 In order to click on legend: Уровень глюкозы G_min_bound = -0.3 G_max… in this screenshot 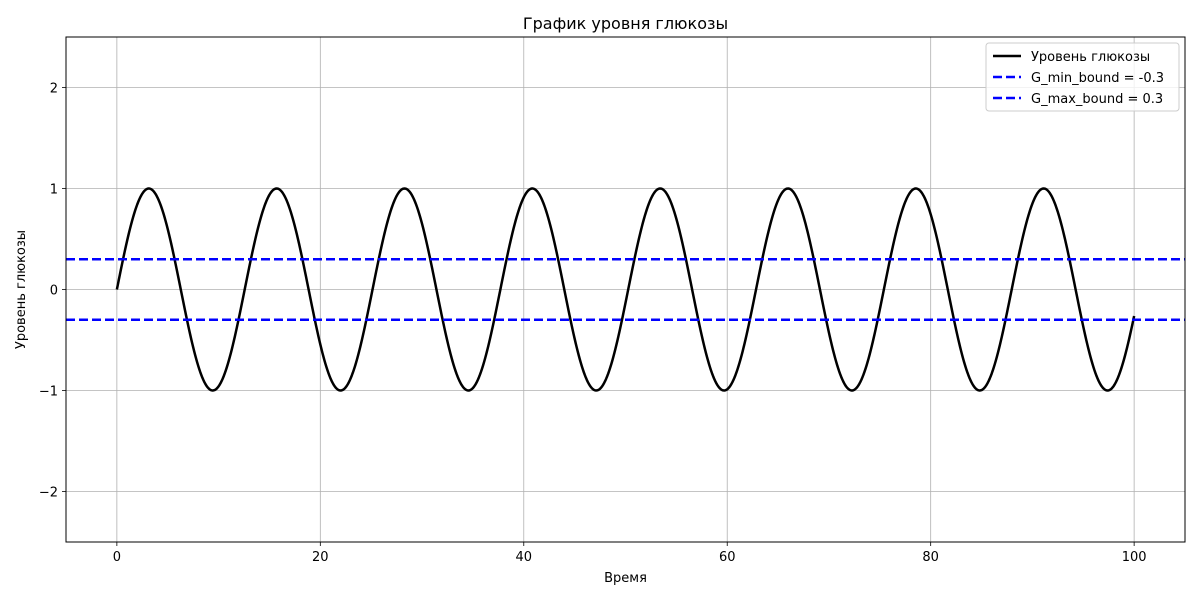, I will do `click(1082, 77)`.